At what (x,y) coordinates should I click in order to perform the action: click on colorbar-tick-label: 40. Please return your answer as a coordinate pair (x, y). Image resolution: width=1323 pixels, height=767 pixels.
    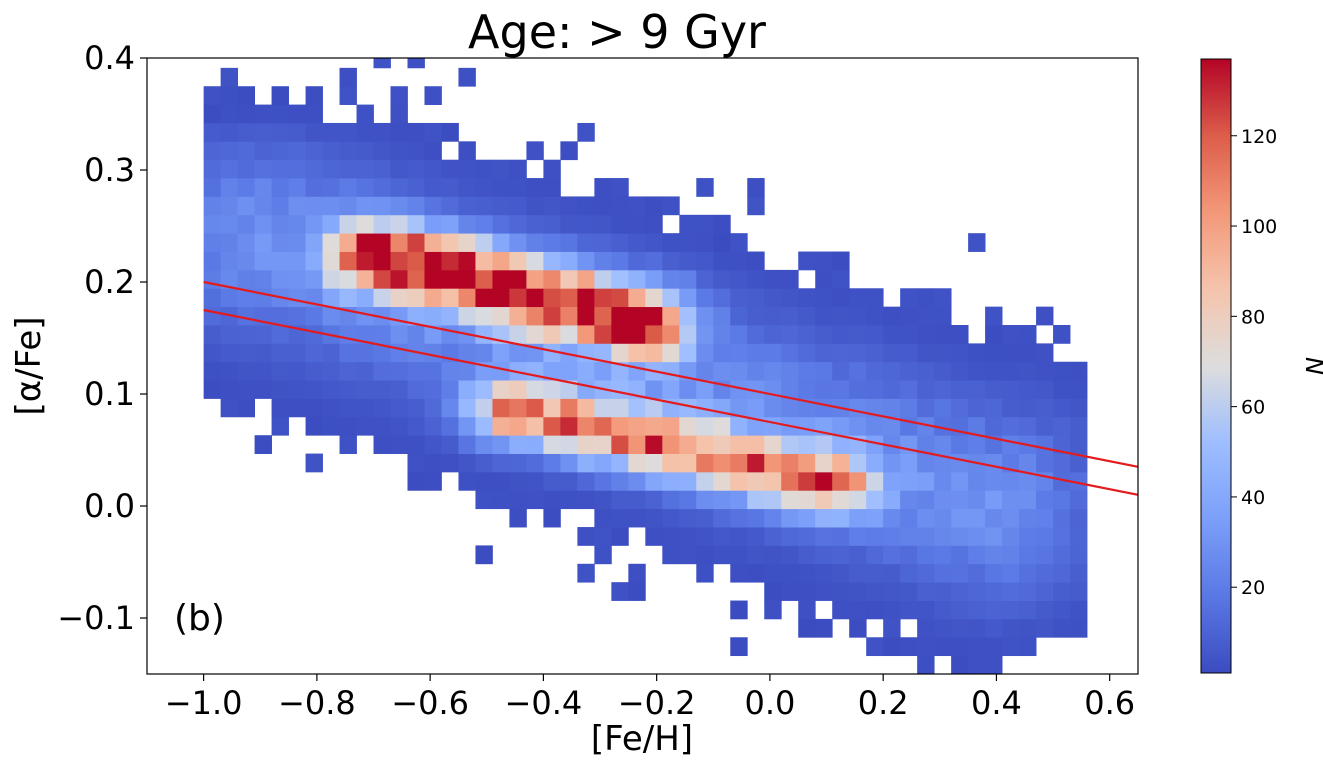
    Looking at the image, I should click on (1253, 498).